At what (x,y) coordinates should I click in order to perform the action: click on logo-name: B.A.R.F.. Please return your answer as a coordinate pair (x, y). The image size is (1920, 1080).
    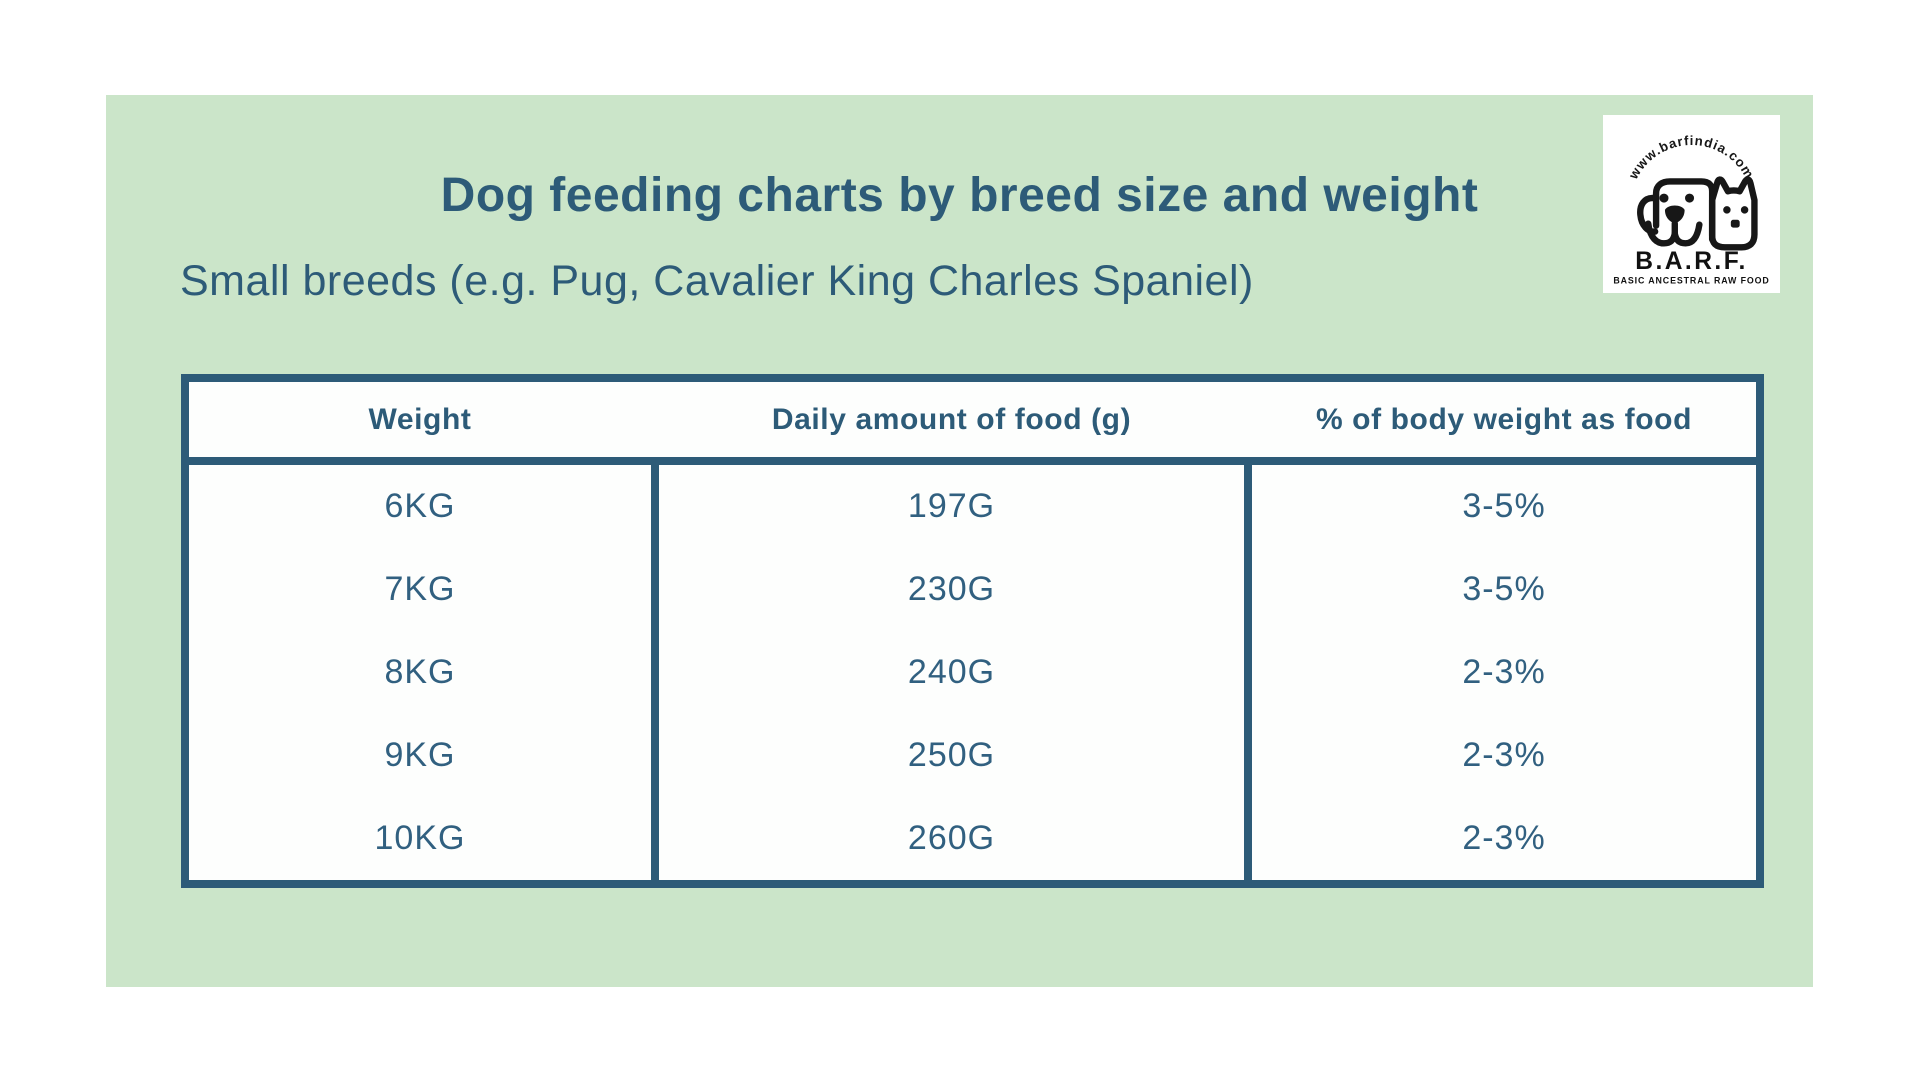
    Looking at the image, I should click on (1691, 261).